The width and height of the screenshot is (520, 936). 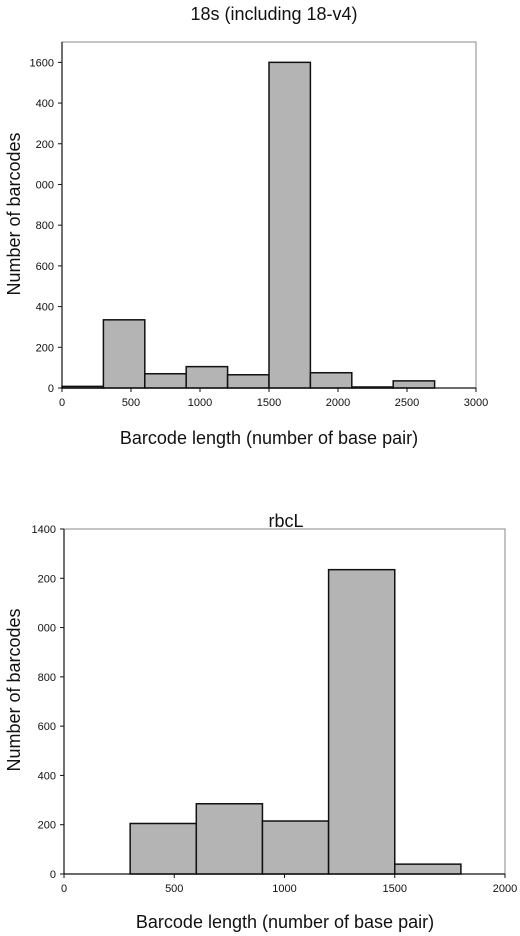 I want to click on chart-18s-y-ticks: 0 200 400 600 800 000 200 400 1600, so click(x=46, y=226).